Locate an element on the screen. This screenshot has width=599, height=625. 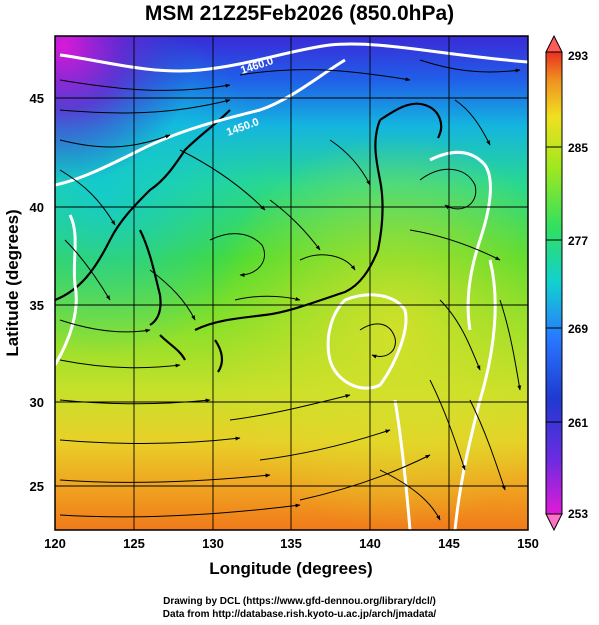
colorbar-label: 285 is located at coordinates (578, 148).